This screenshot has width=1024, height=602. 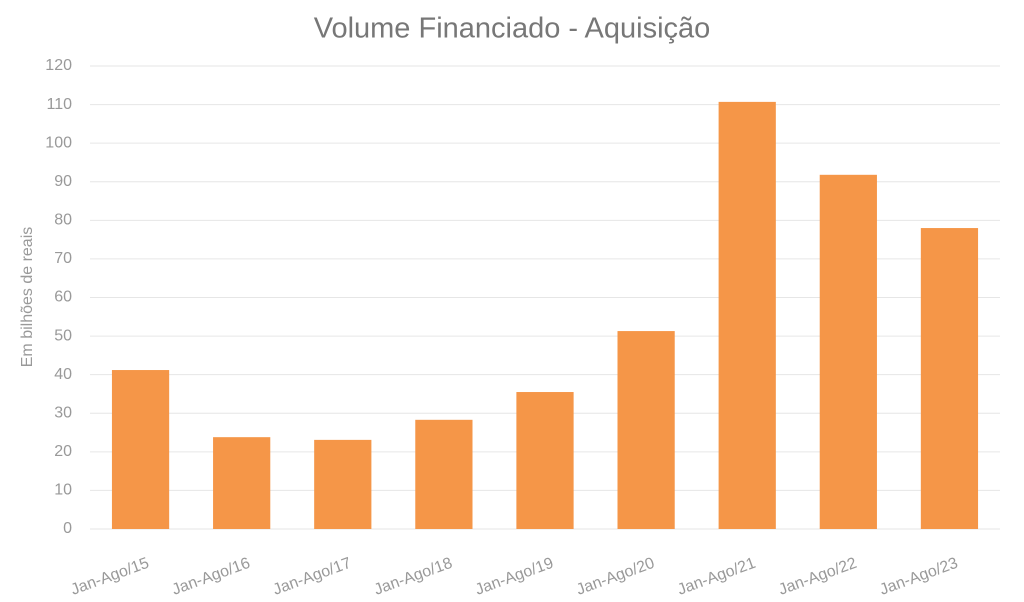 I want to click on y-tick-label: 10, so click(x=63, y=490).